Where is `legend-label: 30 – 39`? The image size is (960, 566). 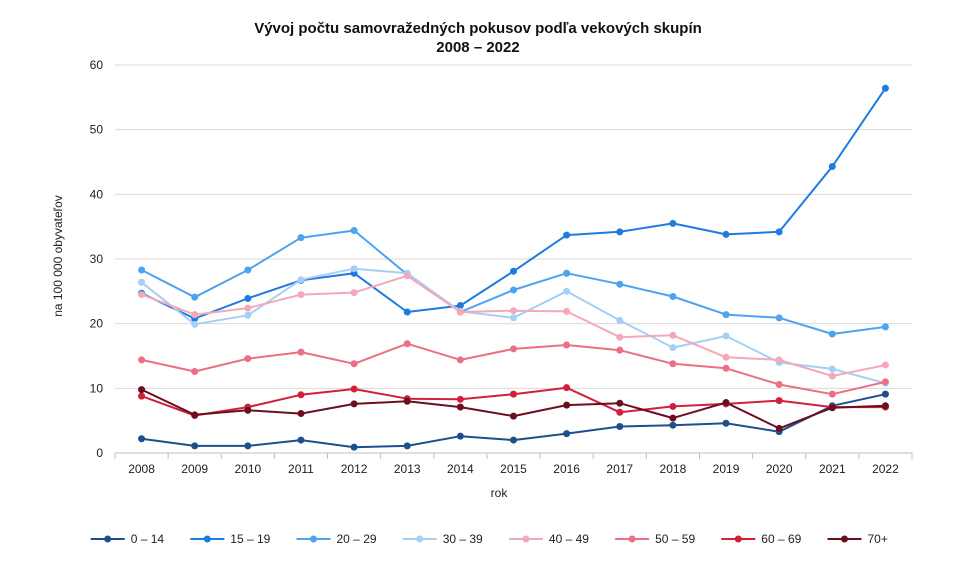
legend-label: 30 – 39 is located at coordinates (463, 539).